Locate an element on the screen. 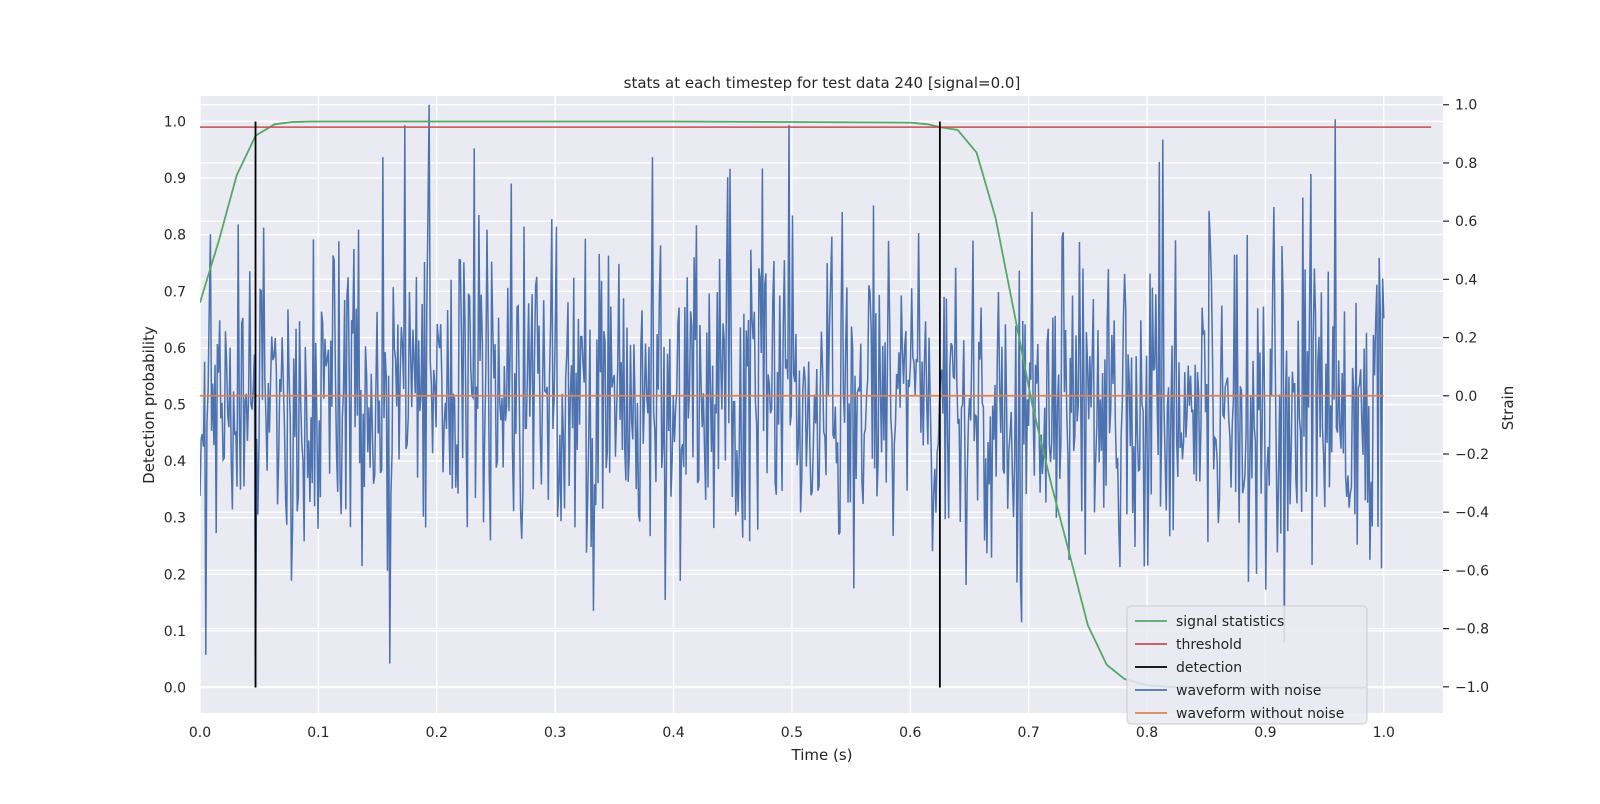 This screenshot has width=1600, height=804. x-tick-label: 0.7 is located at coordinates (1029, 733).